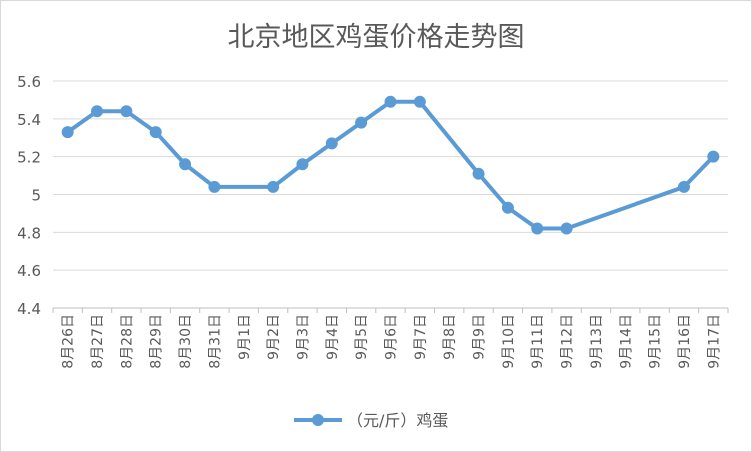  What do you see at coordinates (626, 341) in the screenshot?
I see `x-tick-label: 9月14日` at bounding box center [626, 341].